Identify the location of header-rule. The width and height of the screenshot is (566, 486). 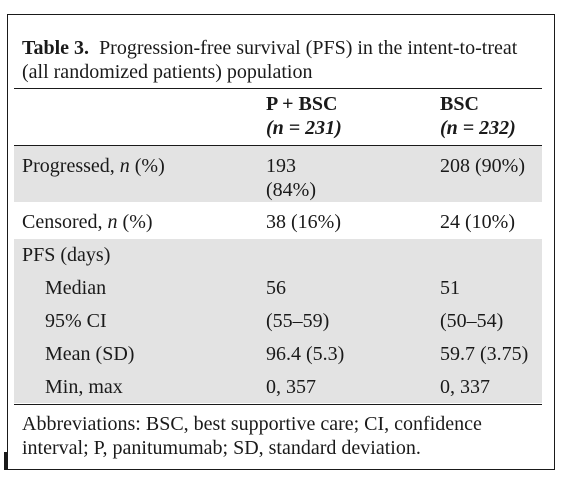
(278, 145).